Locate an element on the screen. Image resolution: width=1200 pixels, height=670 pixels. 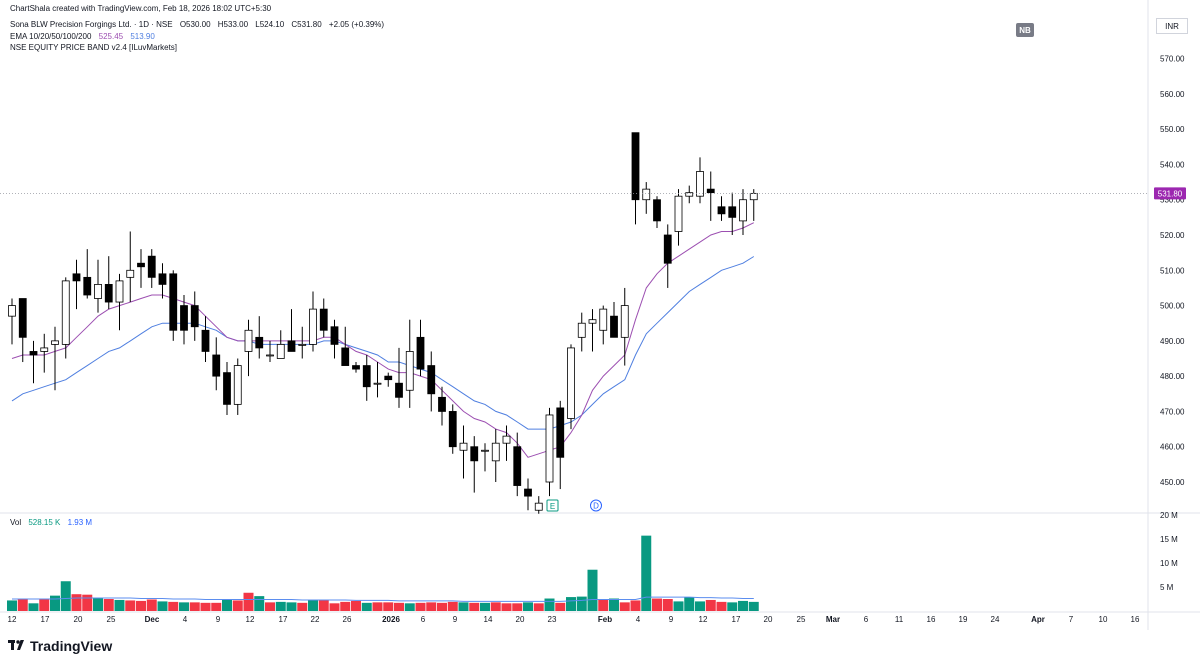
ema-legend: EMA 10/20/50/100/200 525.45 513.90 is located at coordinates (85, 36).